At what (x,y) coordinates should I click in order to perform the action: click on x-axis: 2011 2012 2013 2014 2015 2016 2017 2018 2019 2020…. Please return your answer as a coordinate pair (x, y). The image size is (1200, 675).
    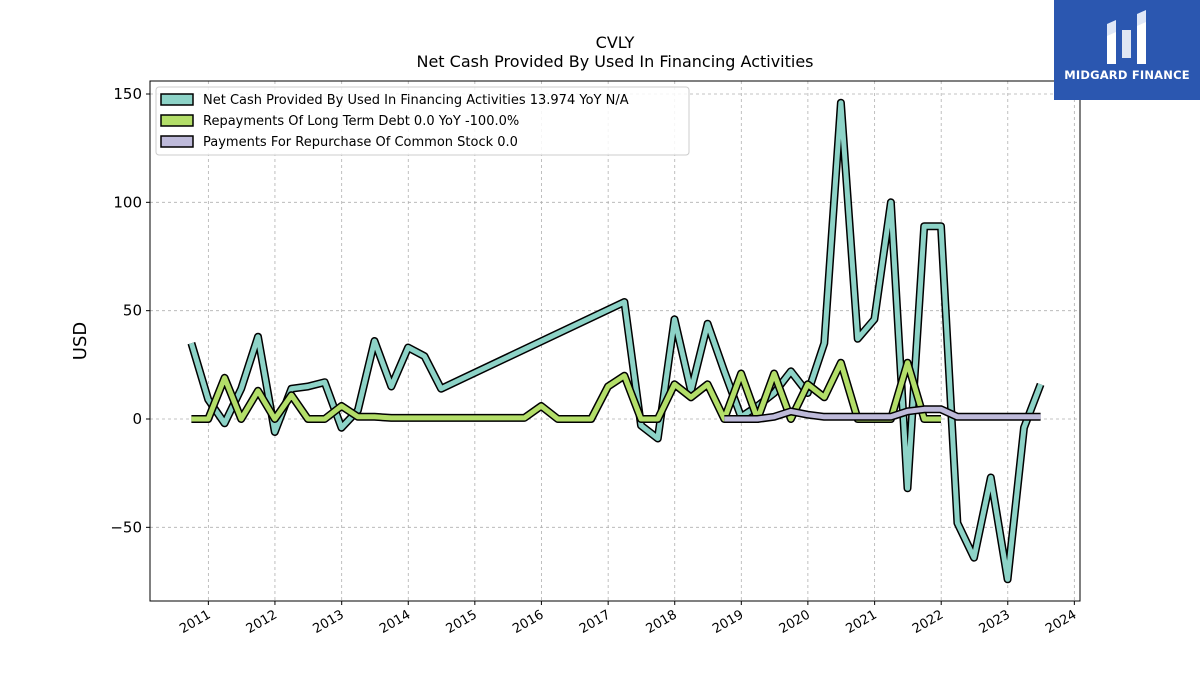
    Looking at the image, I should click on (628, 619).